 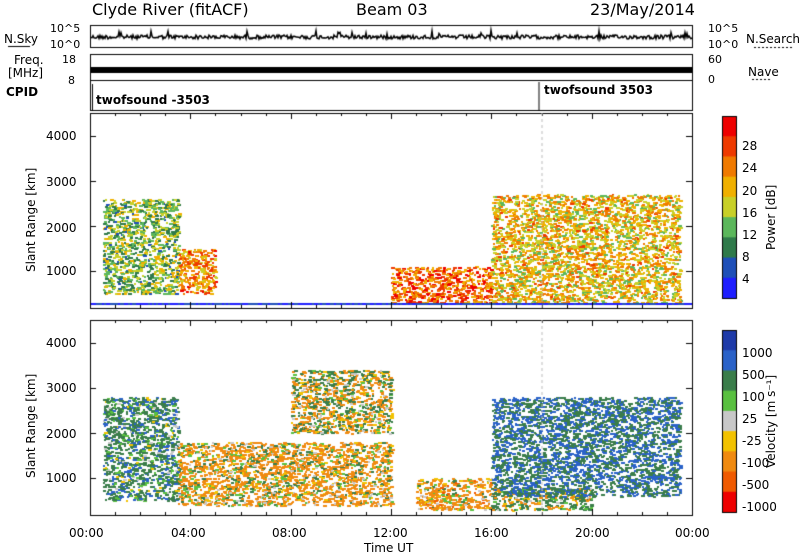 I want to click on power-cbar-tick-12: 12, so click(x=750, y=235).